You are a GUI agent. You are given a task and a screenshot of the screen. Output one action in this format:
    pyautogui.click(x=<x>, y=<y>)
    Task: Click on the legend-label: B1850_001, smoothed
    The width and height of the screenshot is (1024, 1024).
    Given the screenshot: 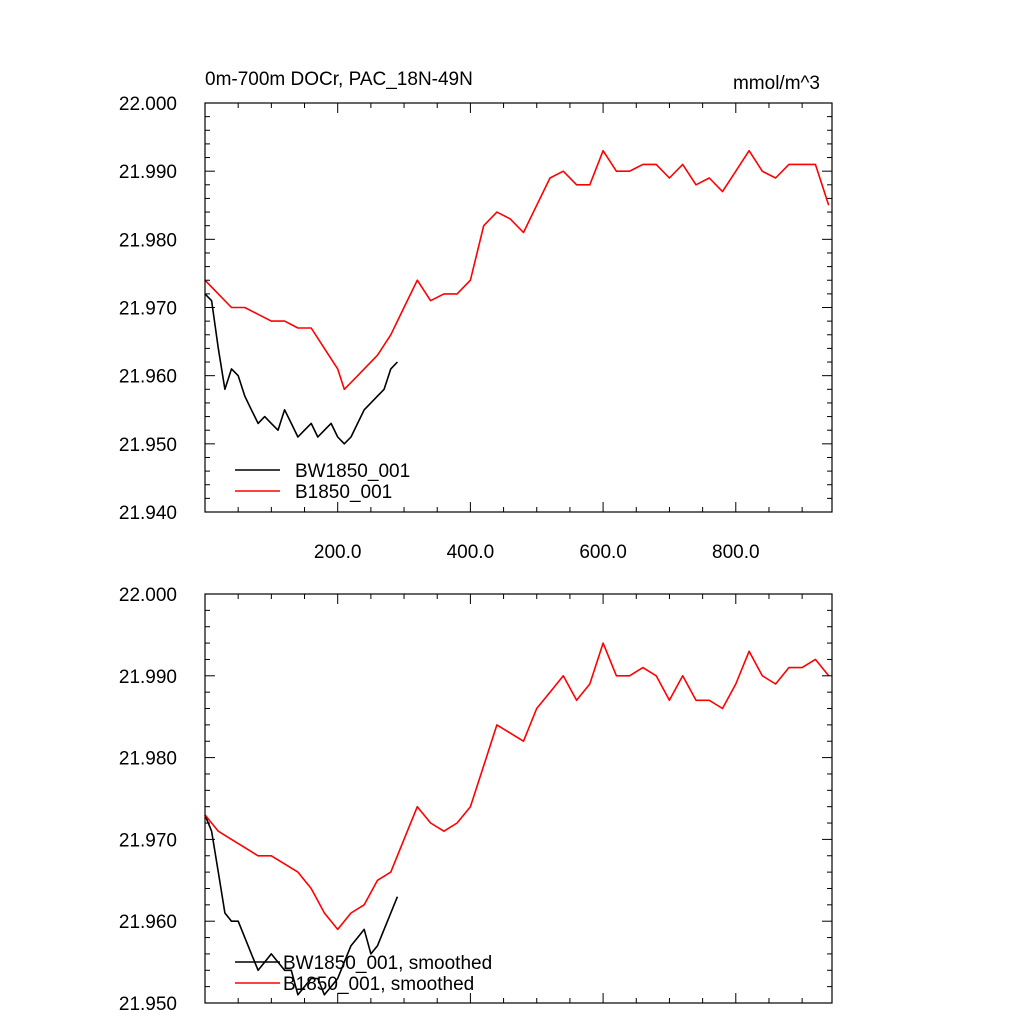 What is the action you would take?
    pyautogui.click(x=378, y=984)
    